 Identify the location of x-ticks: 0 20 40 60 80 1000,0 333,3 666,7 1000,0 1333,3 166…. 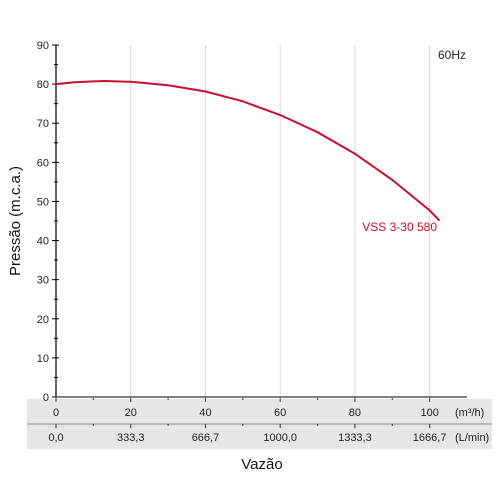
(247, 421).